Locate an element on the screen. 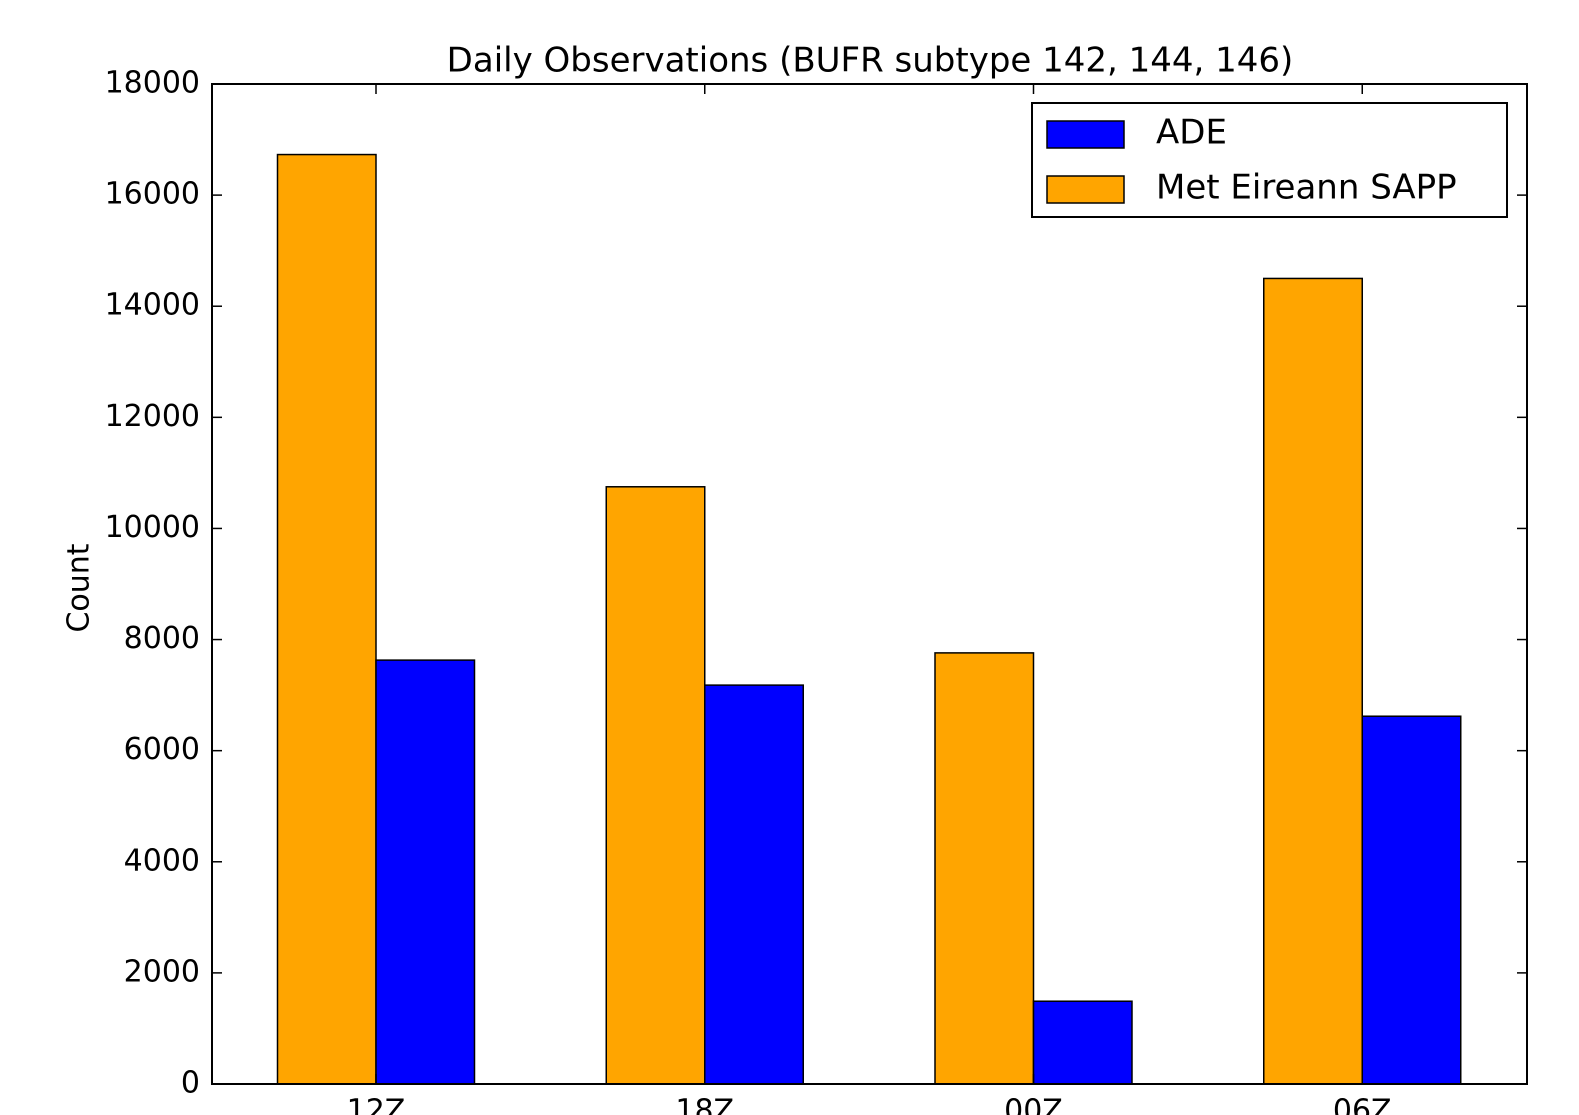 This screenshot has height=1115, width=1579. y-tick-label: 0 is located at coordinates (190, 1083).